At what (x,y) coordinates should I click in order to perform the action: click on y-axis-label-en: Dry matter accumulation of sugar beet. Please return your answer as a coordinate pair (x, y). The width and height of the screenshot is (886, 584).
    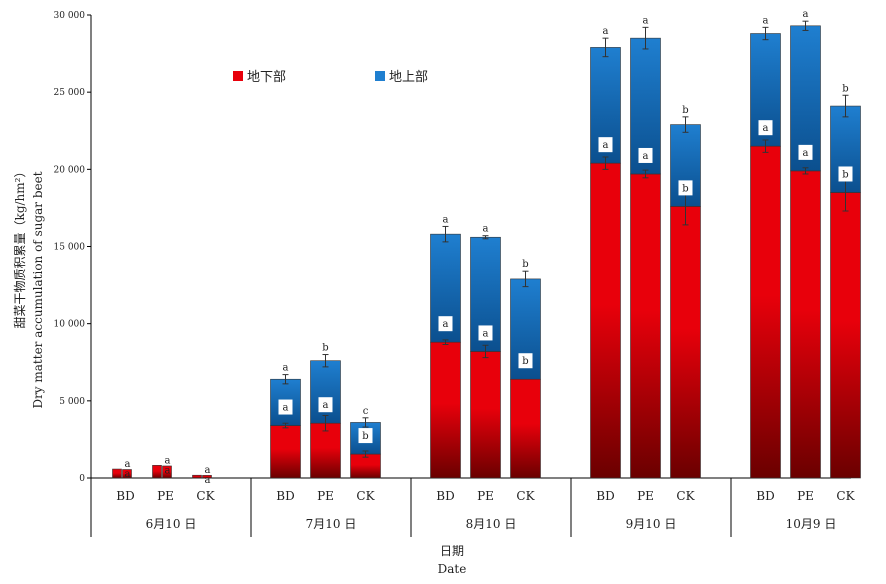
    Looking at the image, I should click on (38, 289).